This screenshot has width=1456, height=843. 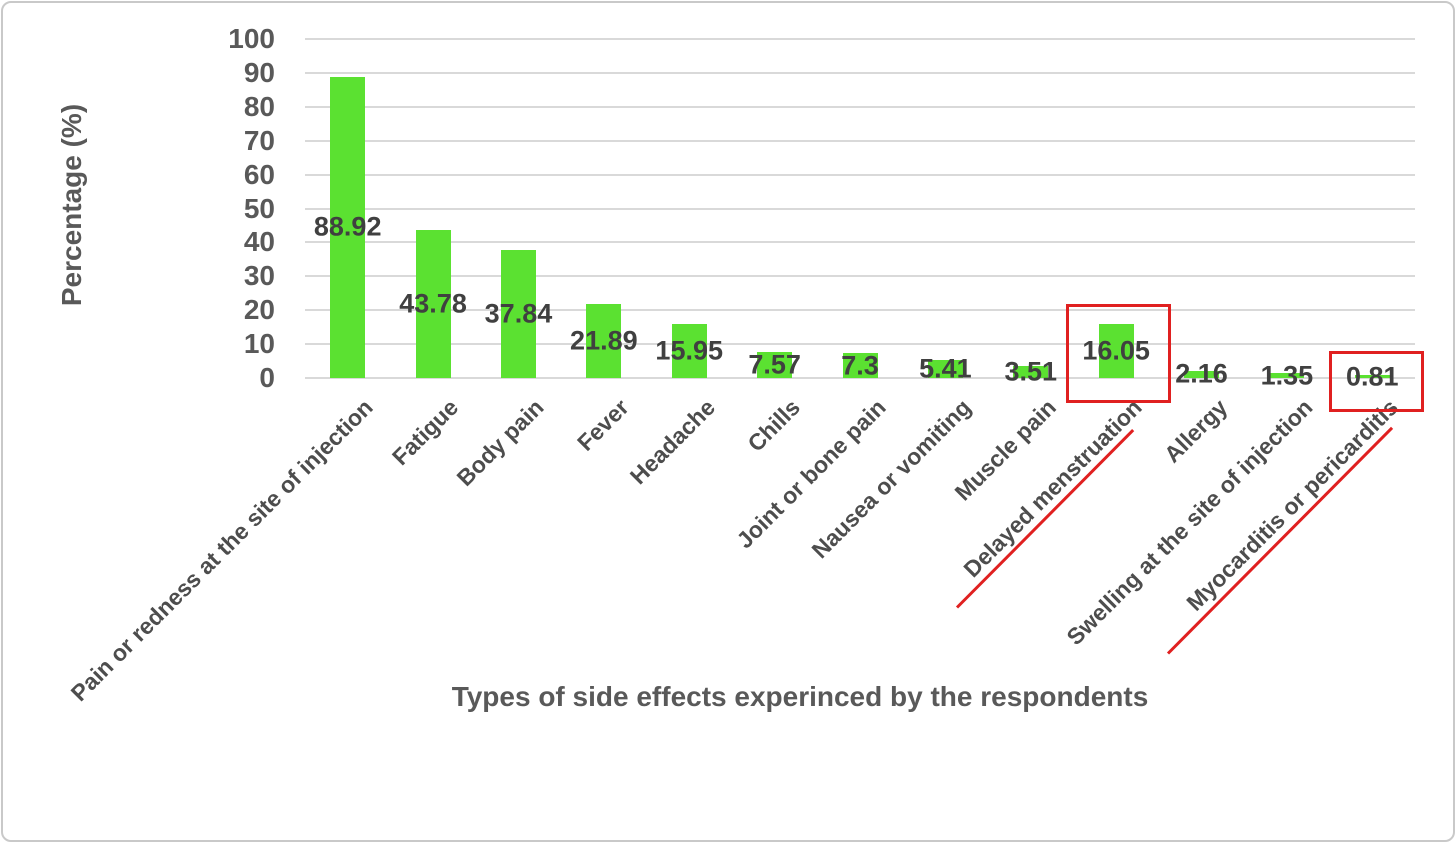 I want to click on category-label: Nausea or vomiting, so click(x=891, y=479).